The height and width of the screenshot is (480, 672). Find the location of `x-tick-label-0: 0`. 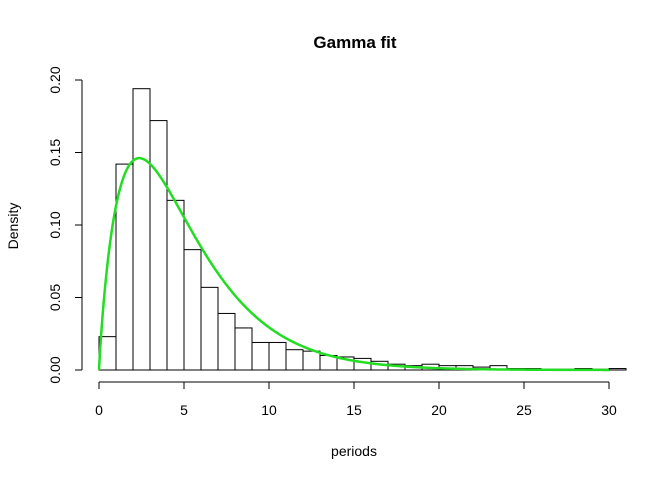

x-tick-label-0: 0 is located at coordinates (99, 410).